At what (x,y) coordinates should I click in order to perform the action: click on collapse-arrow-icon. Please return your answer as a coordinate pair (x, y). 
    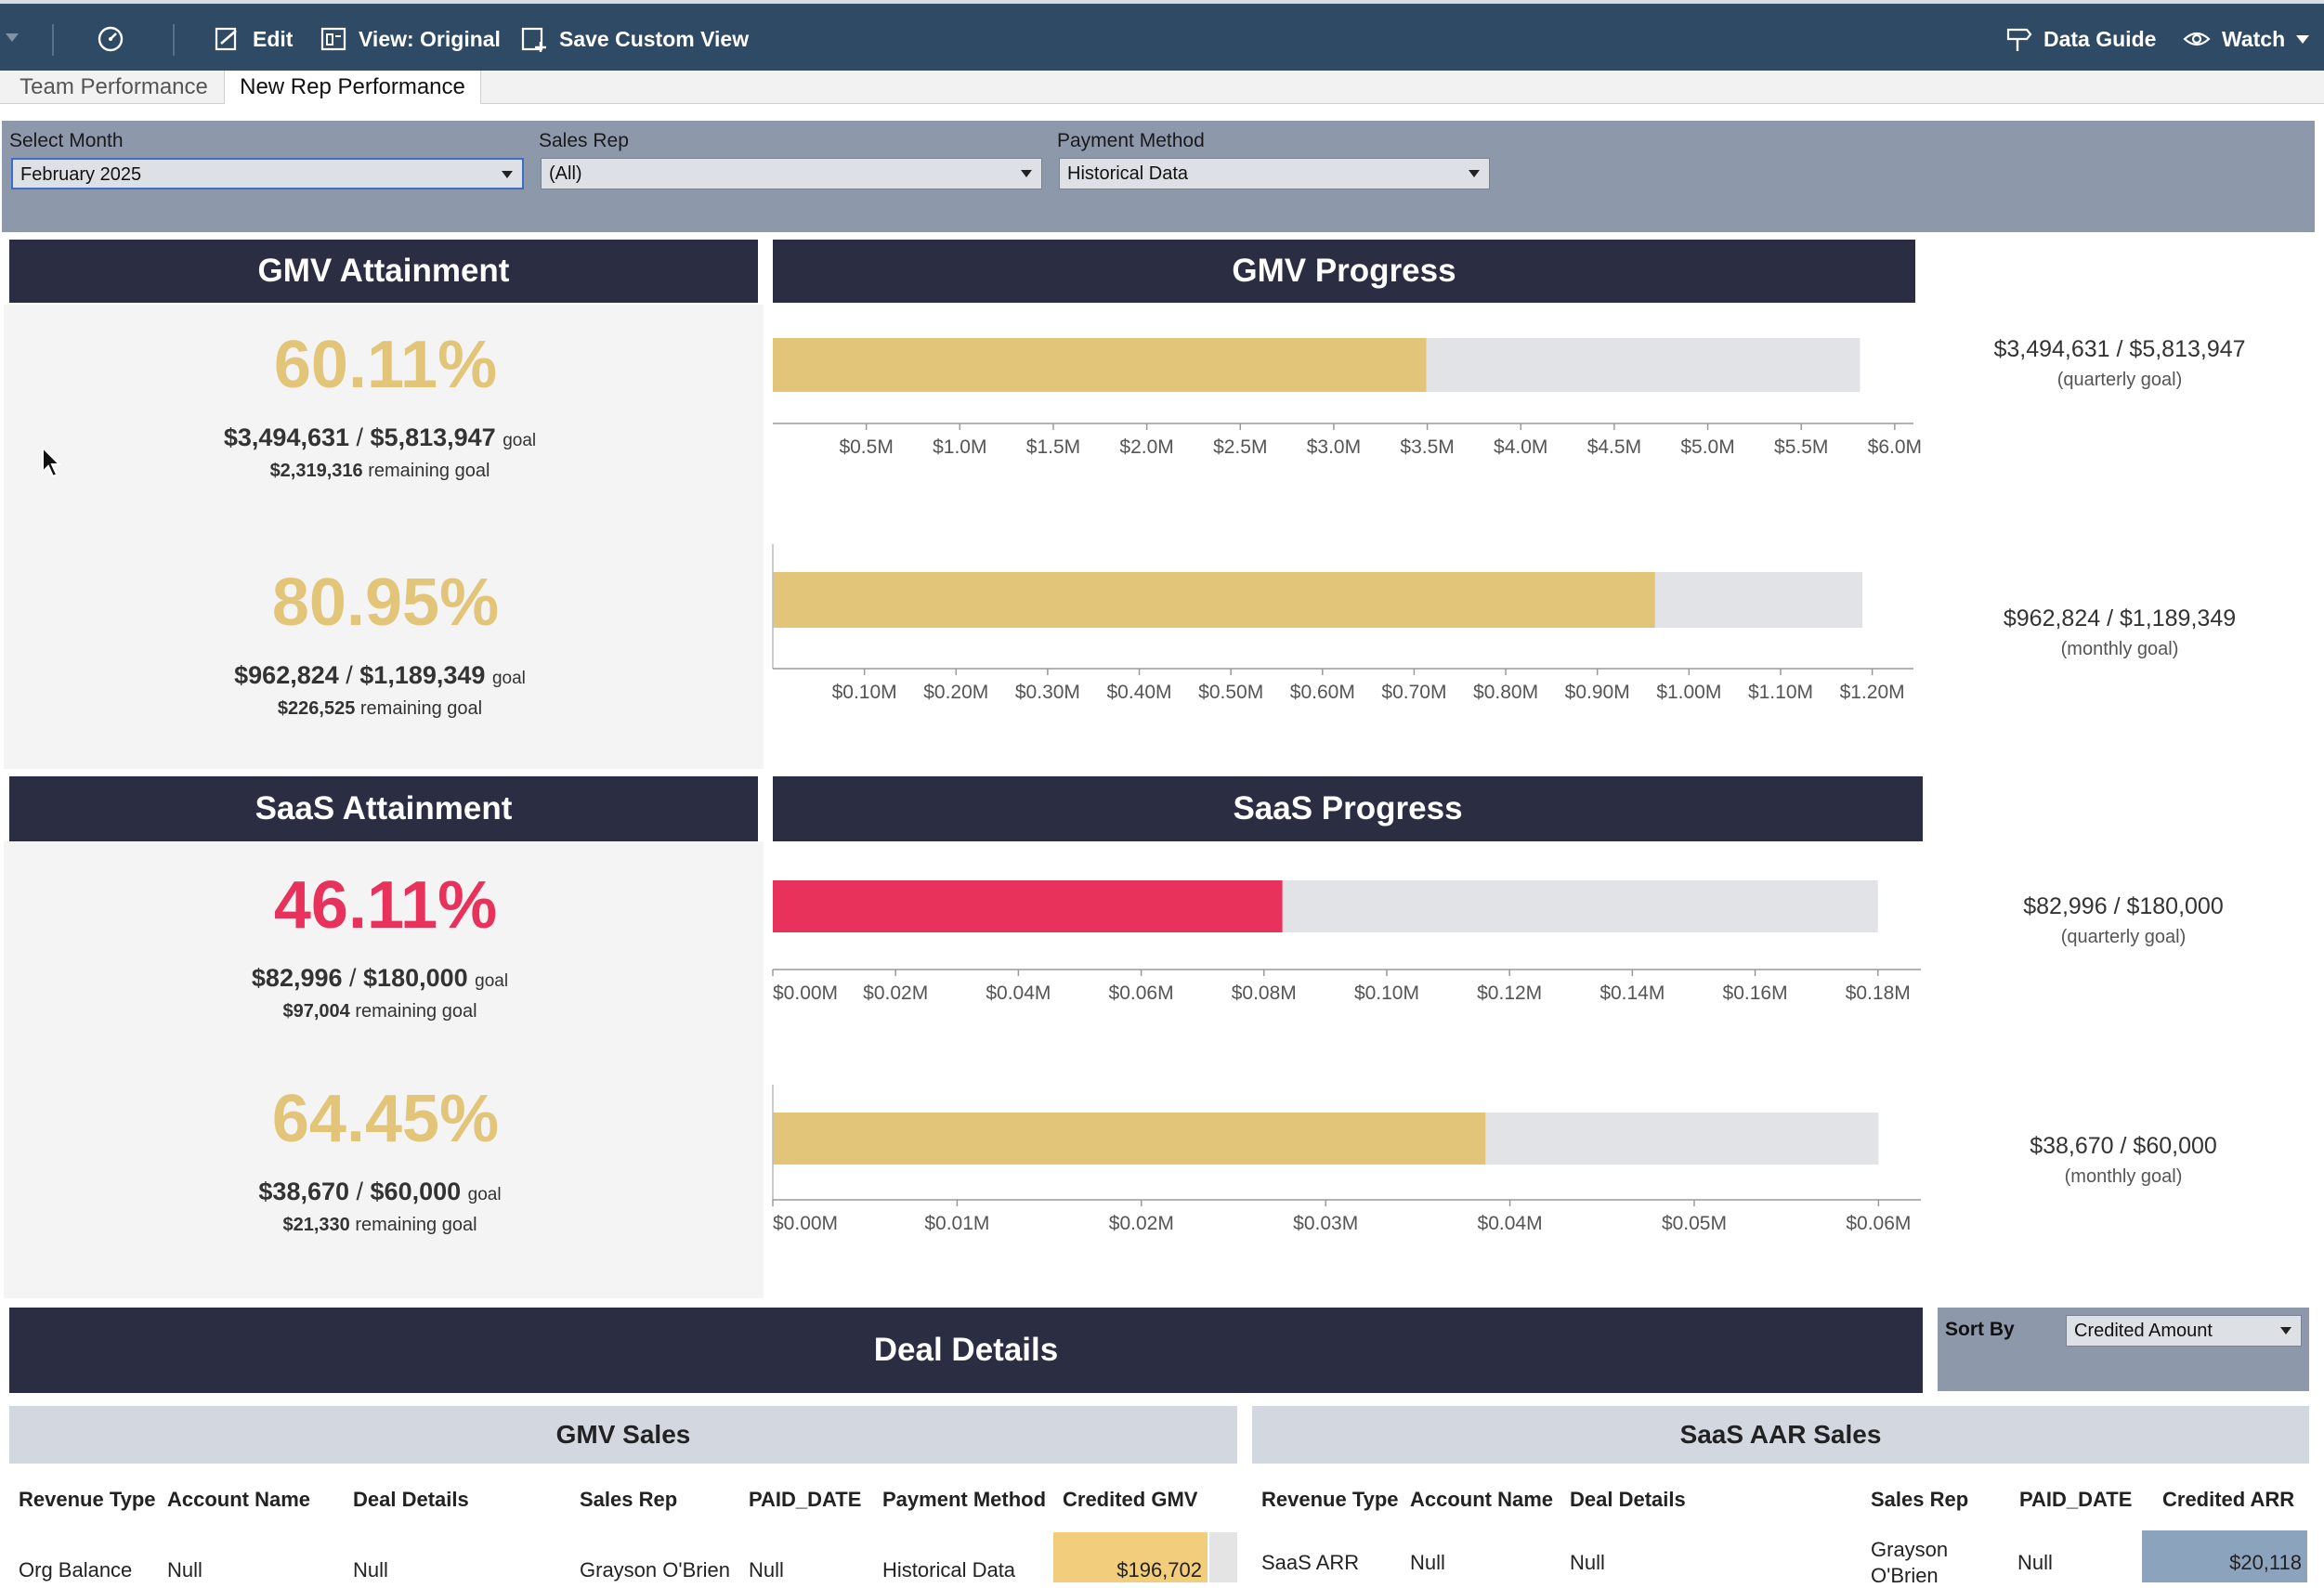
    Looking at the image, I should click on (12, 37).